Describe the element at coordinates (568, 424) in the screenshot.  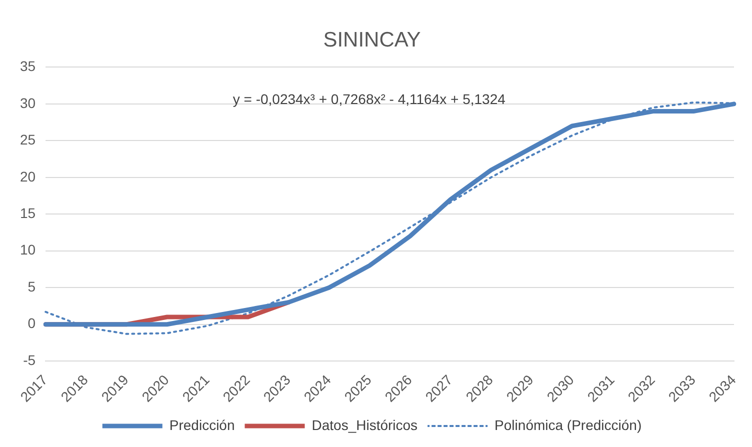
I see `legend-label: Polinómica (Predicción)` at that location.